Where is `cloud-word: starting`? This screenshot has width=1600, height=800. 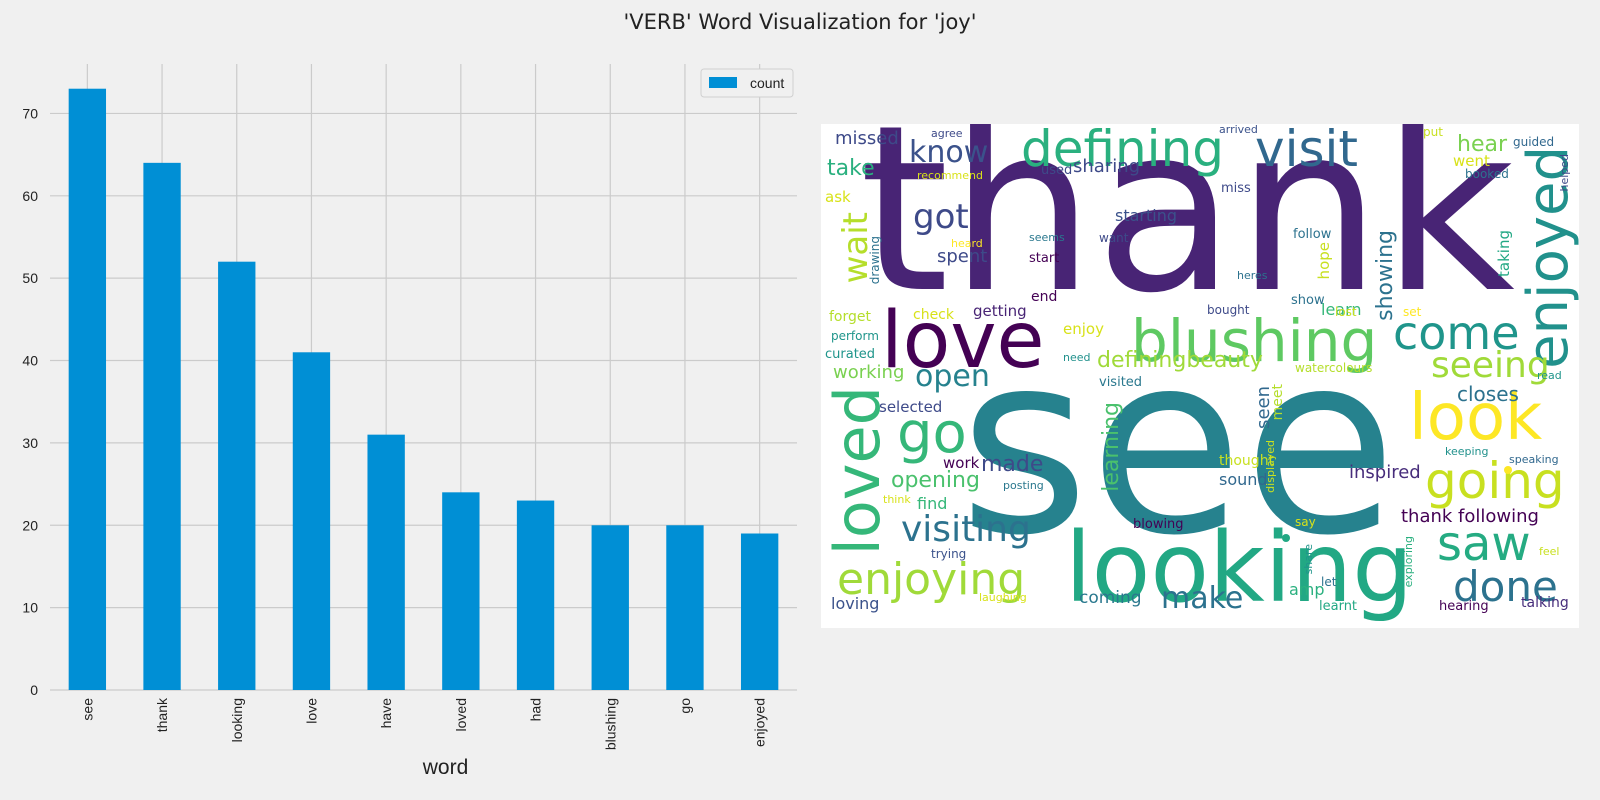
cloud-word: starting is located at coordinates (1146, 215).